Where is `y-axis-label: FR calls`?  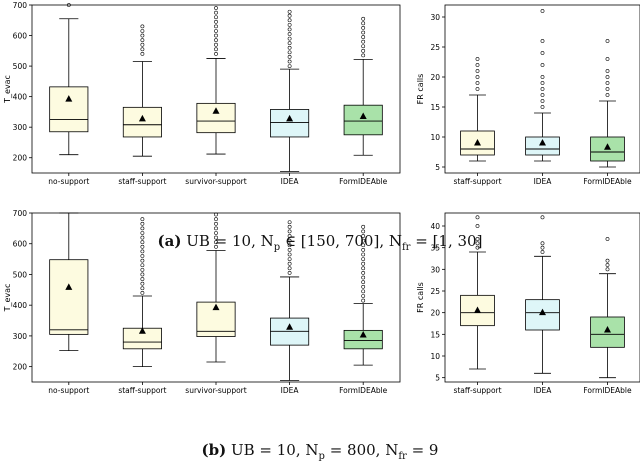 y-axis-label: FR calls is located at coordinates (420, 297).